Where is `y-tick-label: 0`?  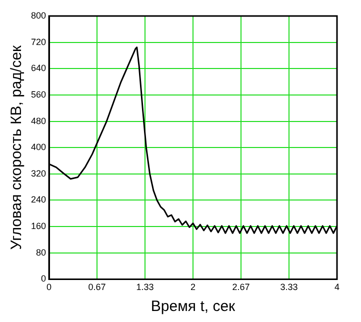
y-tick-label: 0 is located at coordinates (43, 279).